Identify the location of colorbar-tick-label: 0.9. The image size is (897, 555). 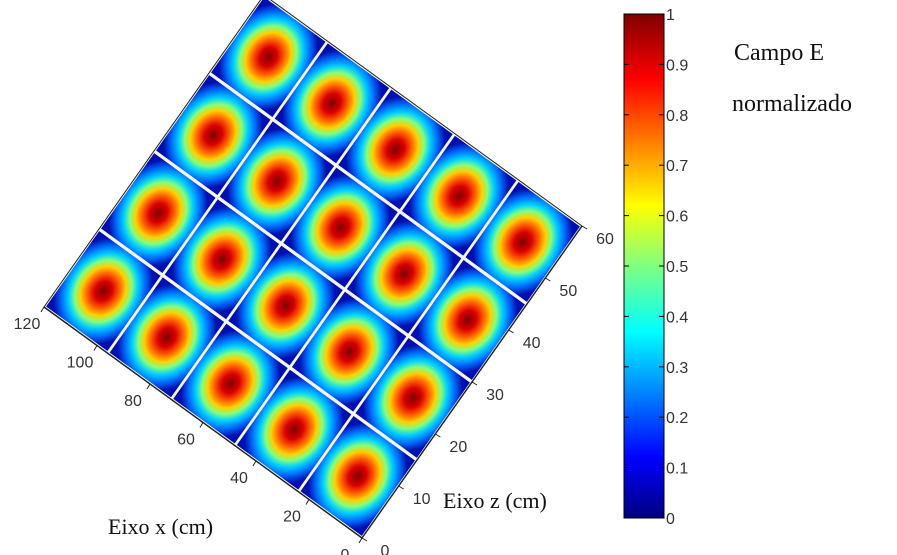
(677, 65).